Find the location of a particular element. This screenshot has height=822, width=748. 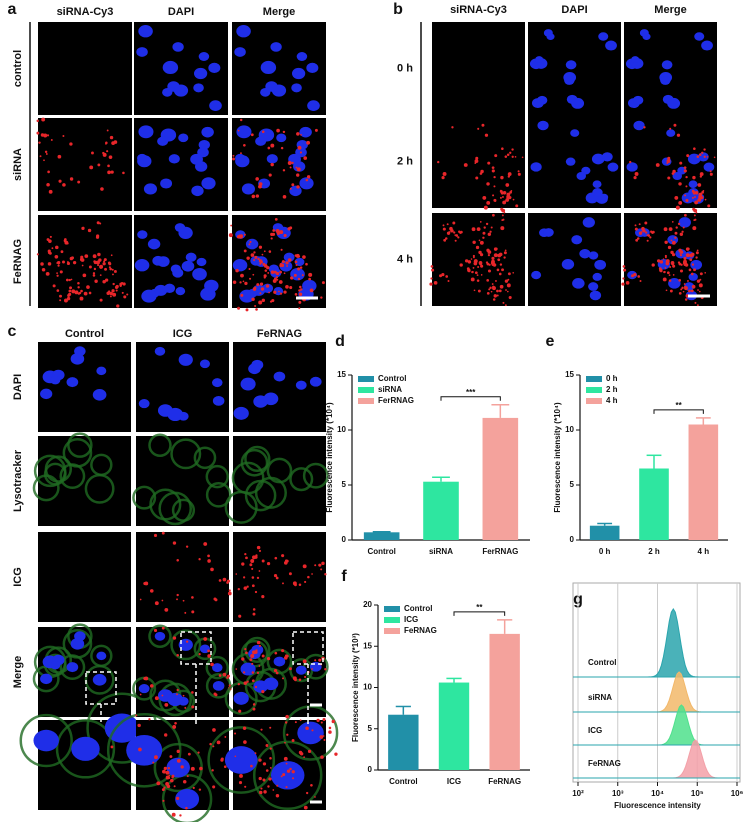

significance-label: ** is located at coordinates (479, 607).